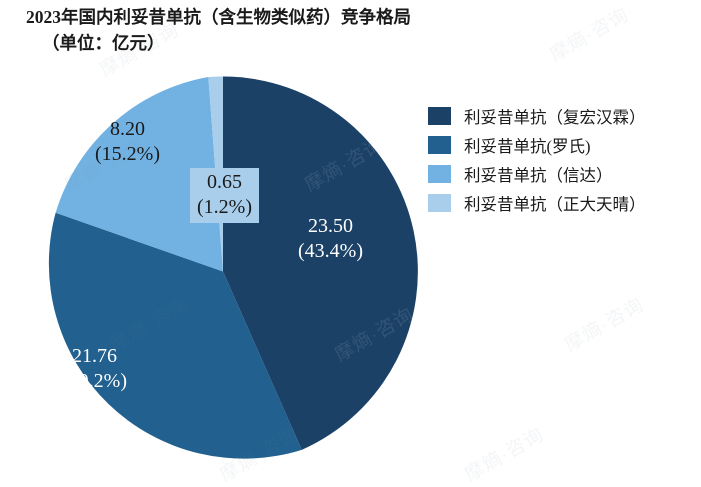  I want to click on legend-item-luoshi: 利妥昔单抗(罗氏), so click(537, 144).